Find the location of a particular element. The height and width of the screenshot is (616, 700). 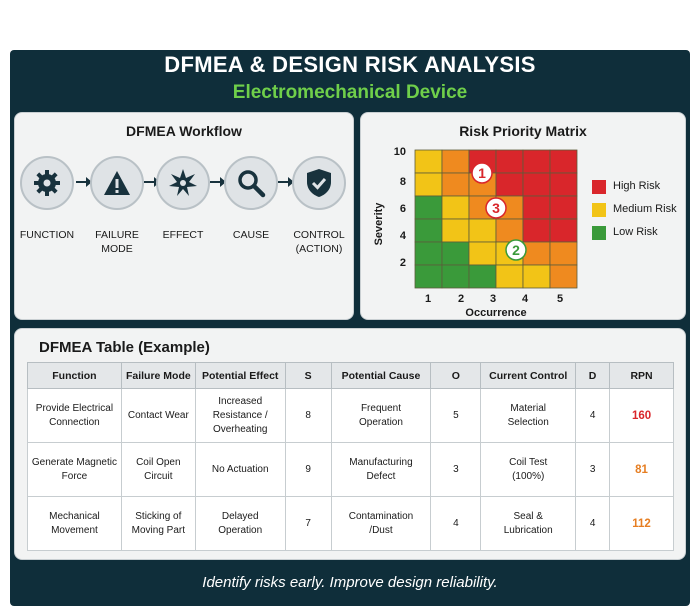

table-cell-control: Material Selection is located at coordinates (528, 415).